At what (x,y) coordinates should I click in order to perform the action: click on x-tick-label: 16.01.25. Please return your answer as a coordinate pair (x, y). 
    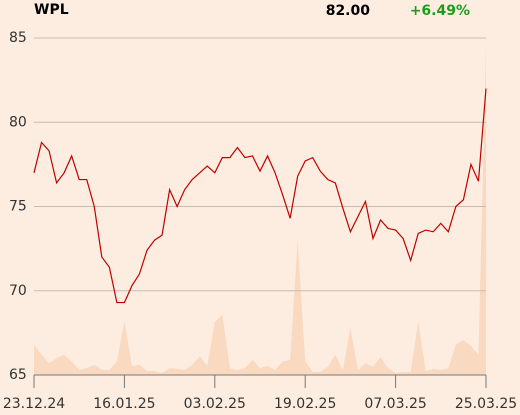
    Looking at the image, I should click on (124, 404).